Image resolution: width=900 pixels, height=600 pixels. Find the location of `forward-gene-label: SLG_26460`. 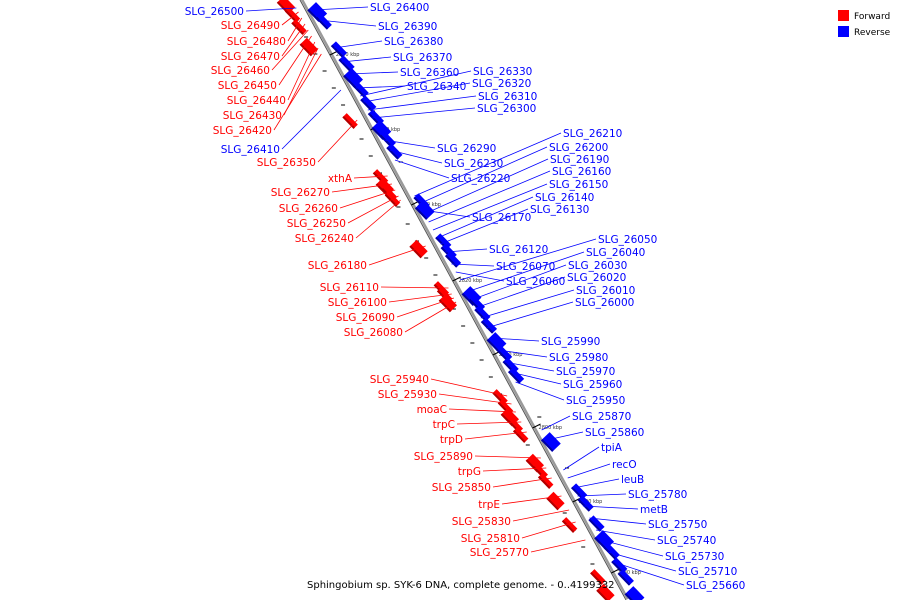

forward-gene-label: SLG_26460 is located at coordinates (240, 71).